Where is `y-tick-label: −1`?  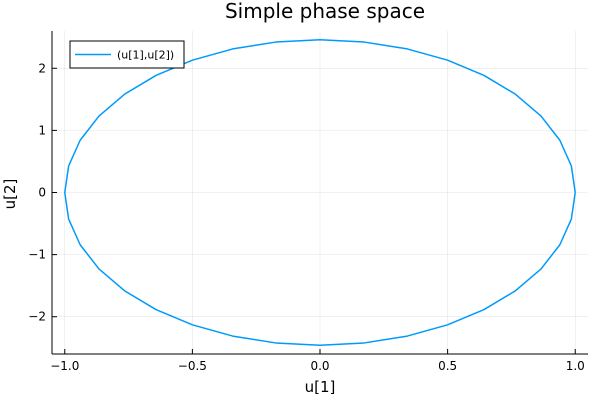
y-tick-label: −1 is located at coordinates (37, 255).